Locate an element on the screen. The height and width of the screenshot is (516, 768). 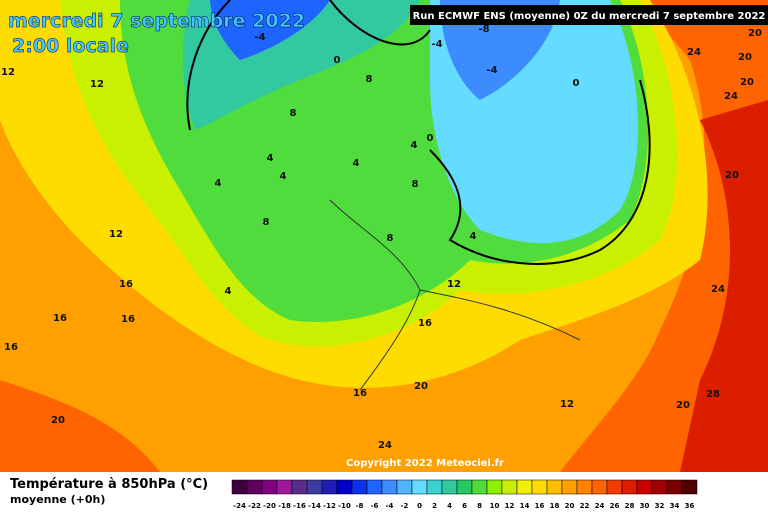
colorbar-tick-label: 4 is located at coordinates (449, 506).